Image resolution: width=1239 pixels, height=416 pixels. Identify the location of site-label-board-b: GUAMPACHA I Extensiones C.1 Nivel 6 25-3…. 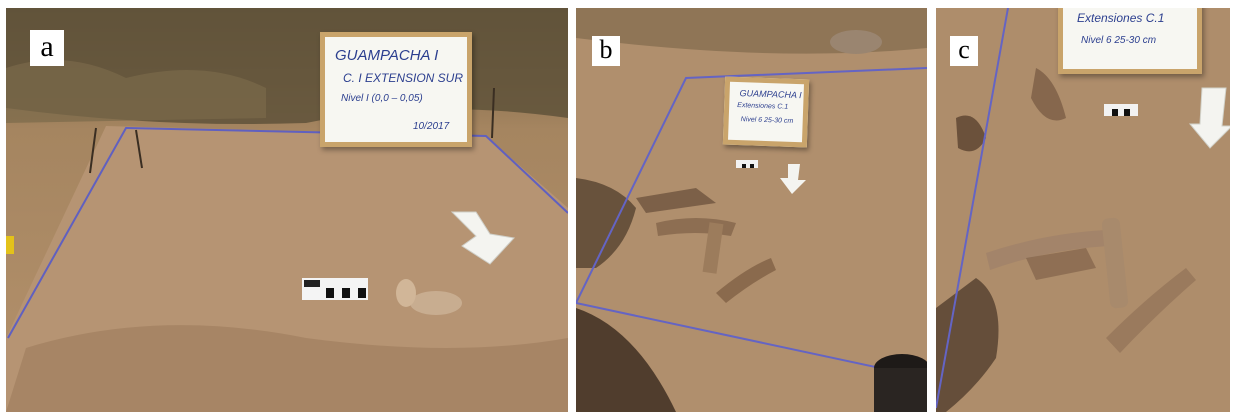
(766, 112).